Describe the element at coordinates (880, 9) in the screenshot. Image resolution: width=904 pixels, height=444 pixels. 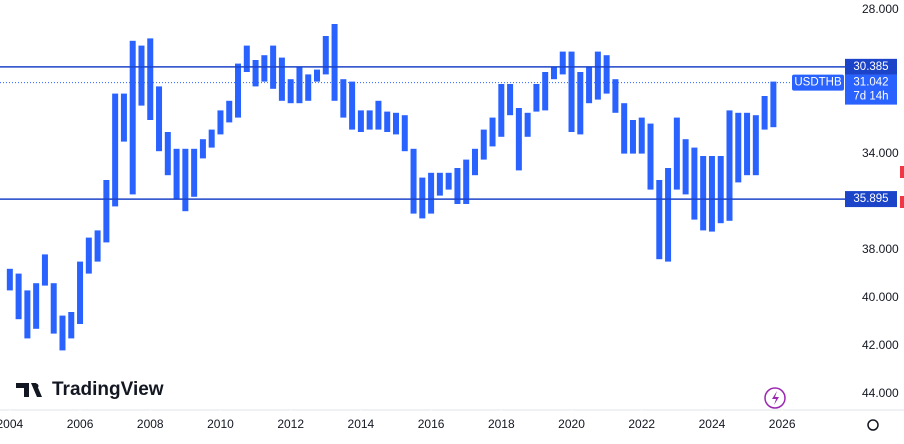
I see `y-tick-label: 28.000` at that location.